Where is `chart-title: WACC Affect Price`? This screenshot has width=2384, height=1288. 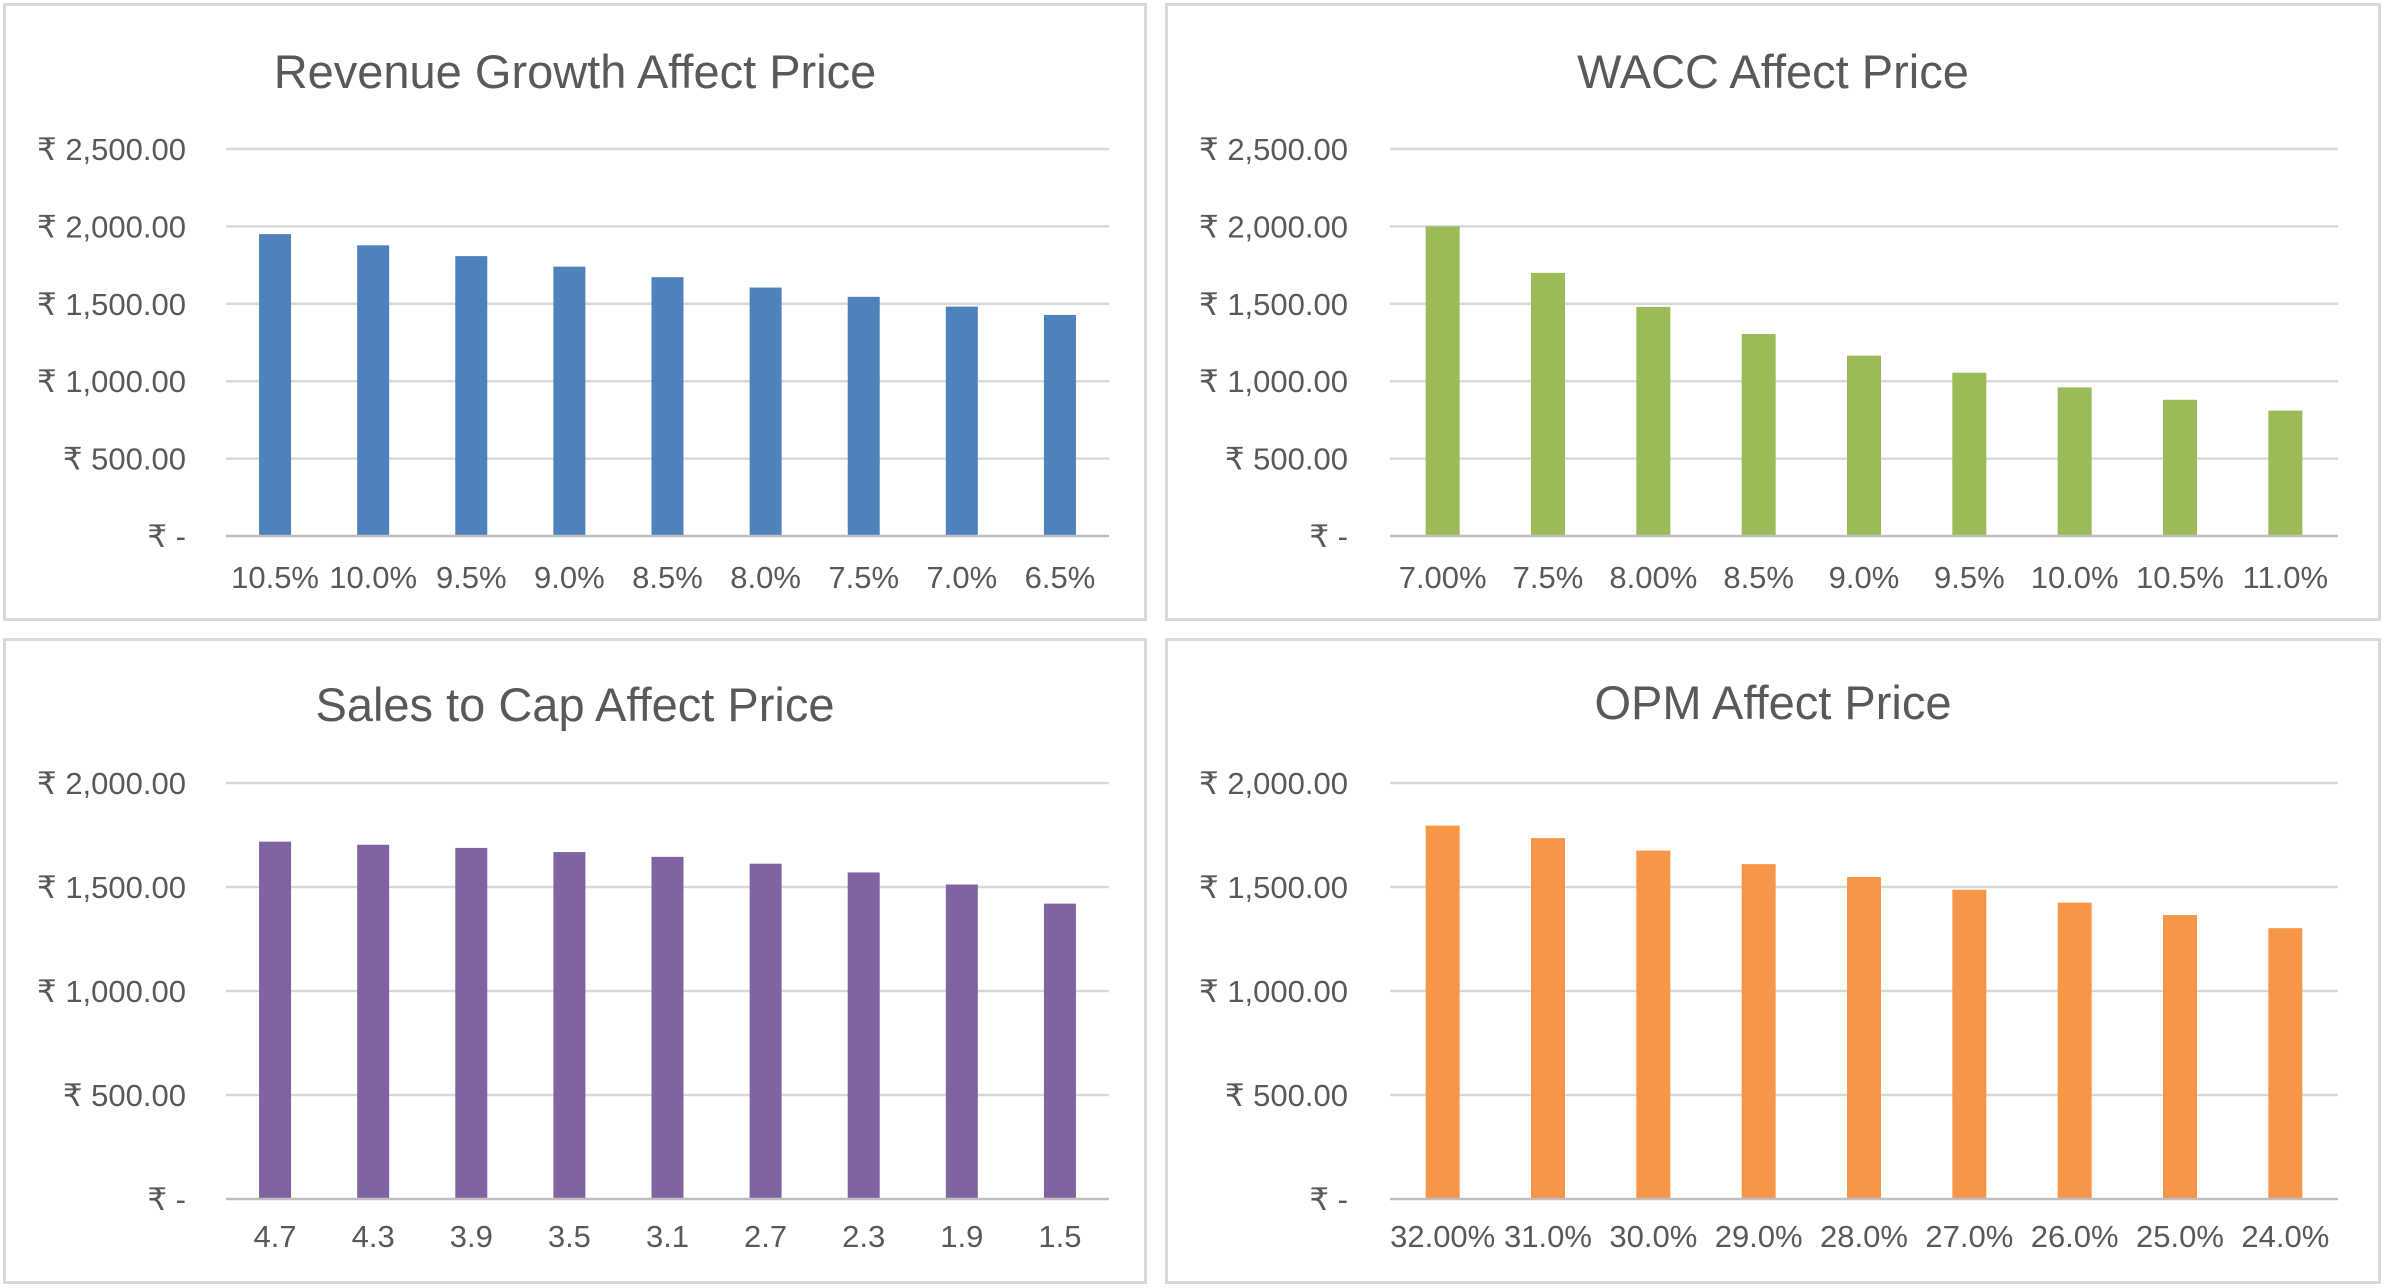
chart-title: WACC Affect Price is located at coordinates (1773, 71).